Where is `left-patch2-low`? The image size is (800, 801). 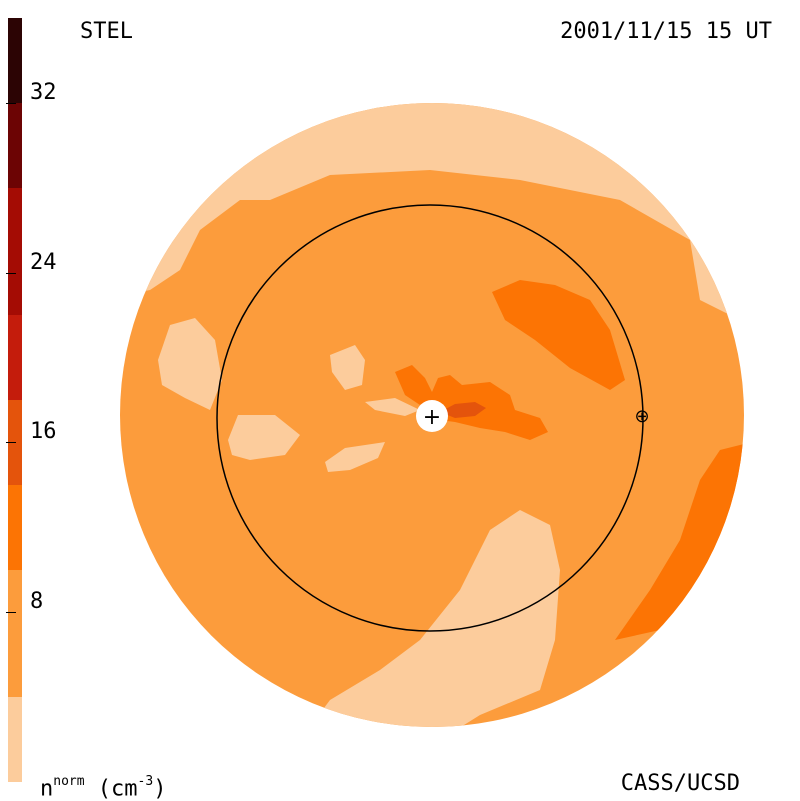
left-patch2-low is located at coordinates (264, 437).